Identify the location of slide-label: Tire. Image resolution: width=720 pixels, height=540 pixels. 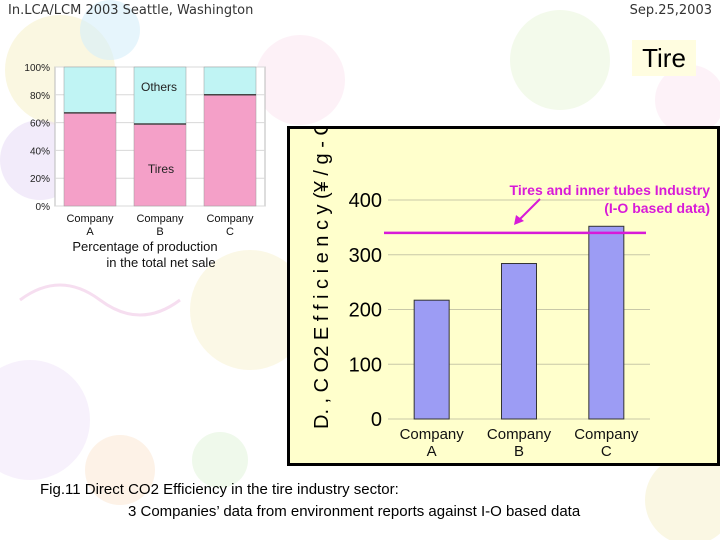
(664, 58).